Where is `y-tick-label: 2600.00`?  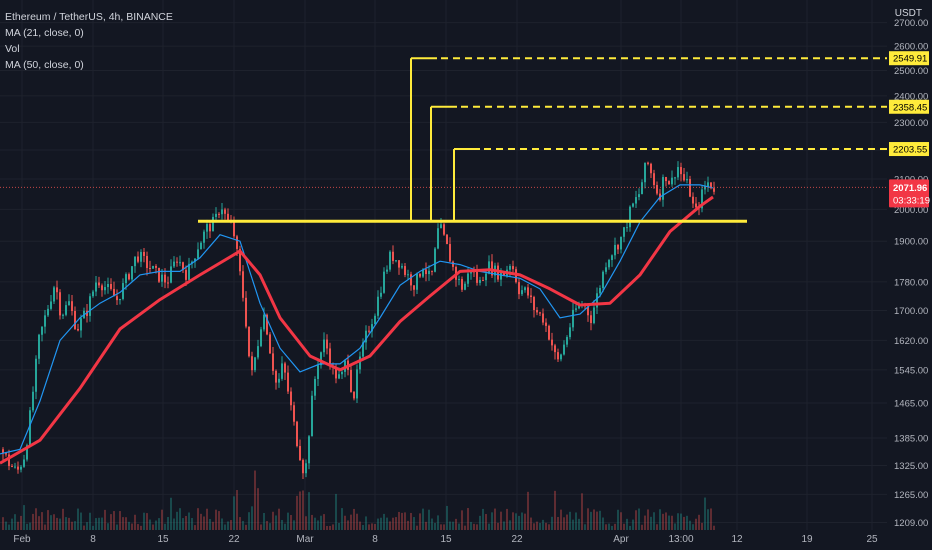 y-tick-label: 2600.00 is located at coordinates (911, 47).